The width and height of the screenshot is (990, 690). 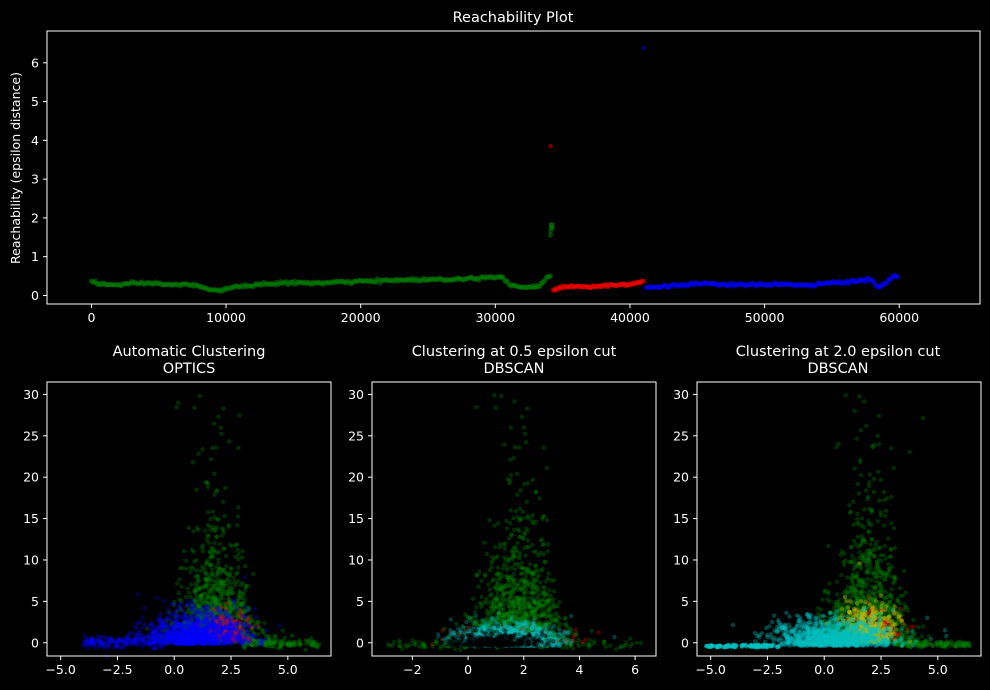 What do you see at coordinates (35, 140) in the screenshot?
I see `y-tick-label: 4` at bounding box center [35, 140].